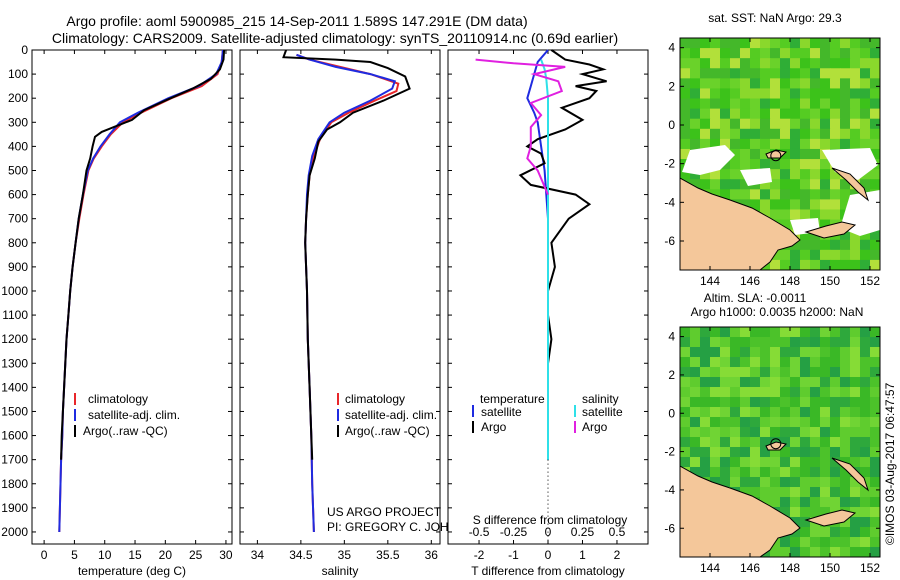 The height and width of the screenshot is (580, 900). What do you see at coordinates (196, 555) in the screenshot?
I see `x-tick-label: 25` at bounding box center [196, 555].